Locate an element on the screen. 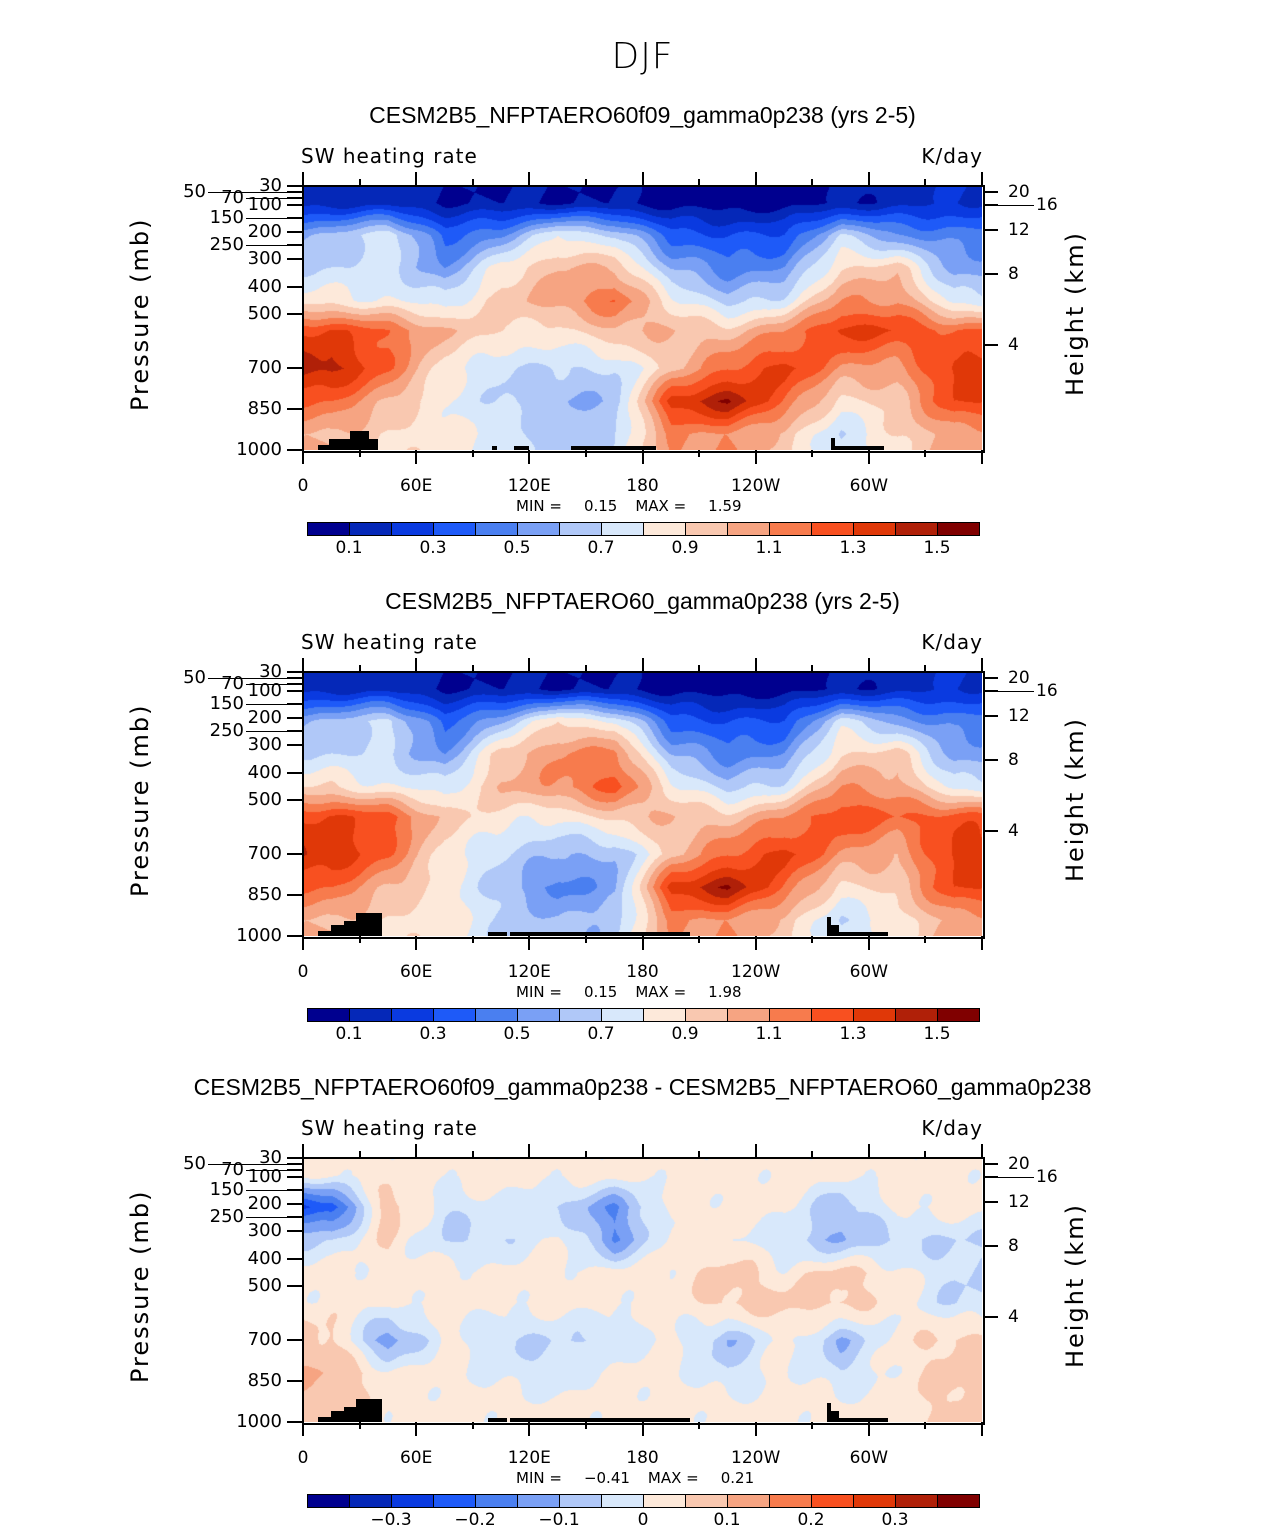 The height and width of the screenshot is (1531, 1285). colorbar-label: 1.1 is located at coordinates (769, 1034).